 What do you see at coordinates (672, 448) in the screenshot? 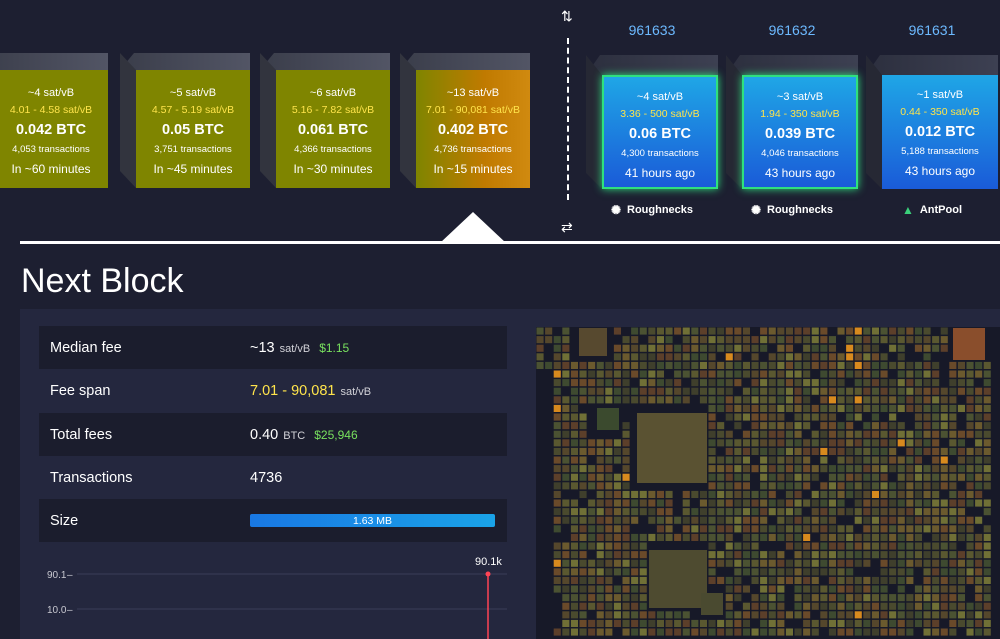
I see `transaction-cell-large` at bounding box center [672, 448].